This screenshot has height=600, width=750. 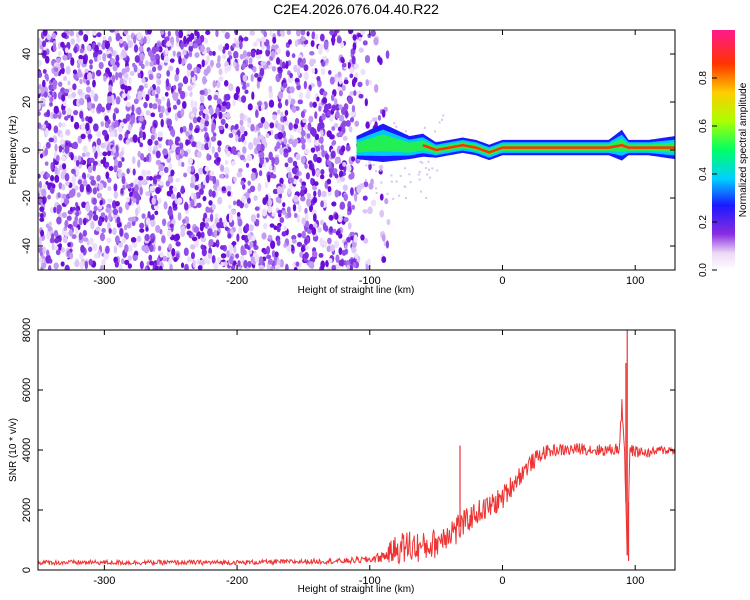 I want to click on figure-title: C2E4.2026.076.04.40.R22, so click(x=356, y=9).